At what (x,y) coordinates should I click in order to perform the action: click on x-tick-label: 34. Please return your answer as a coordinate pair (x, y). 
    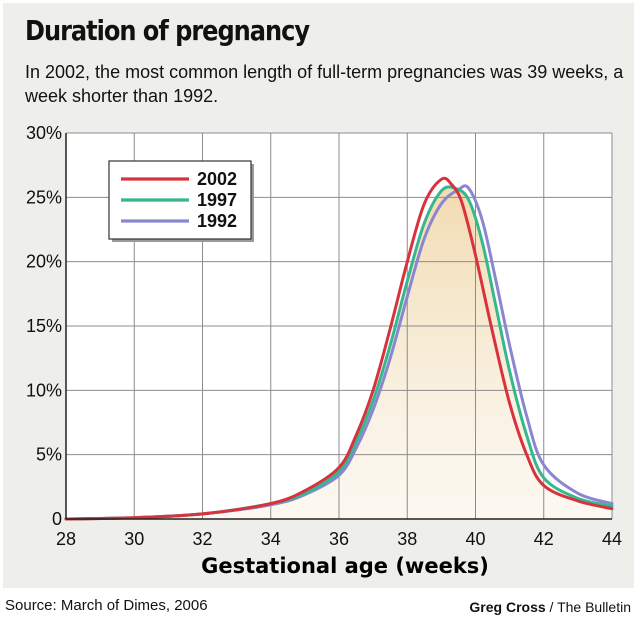
    Looking at the image, I should click on (271, 539).